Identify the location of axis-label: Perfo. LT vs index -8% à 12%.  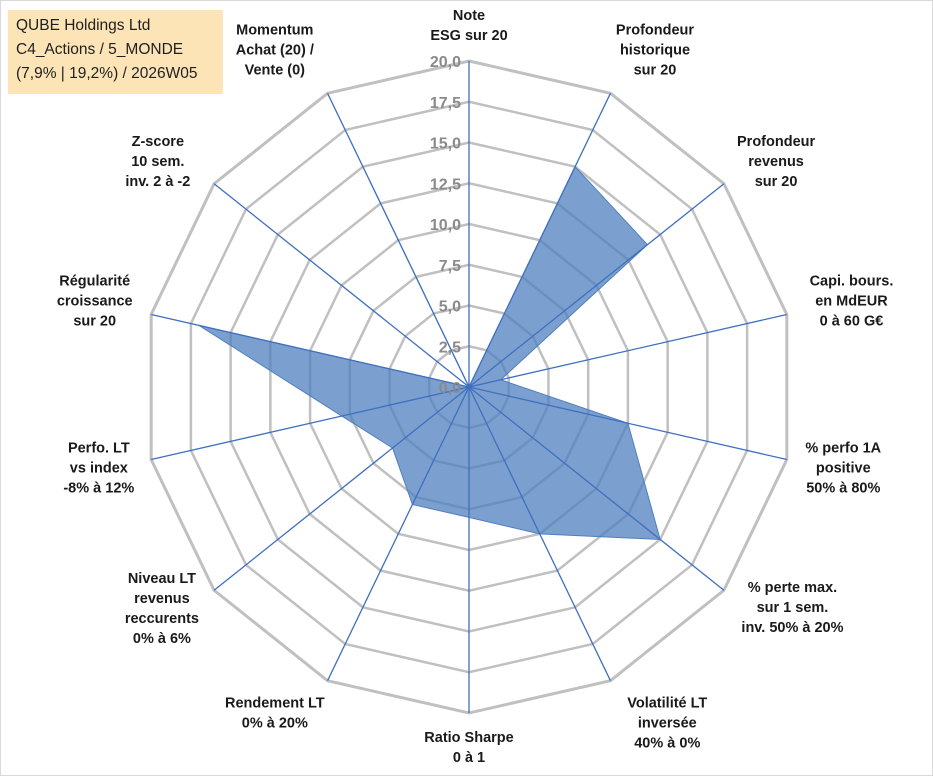
(98, 468).